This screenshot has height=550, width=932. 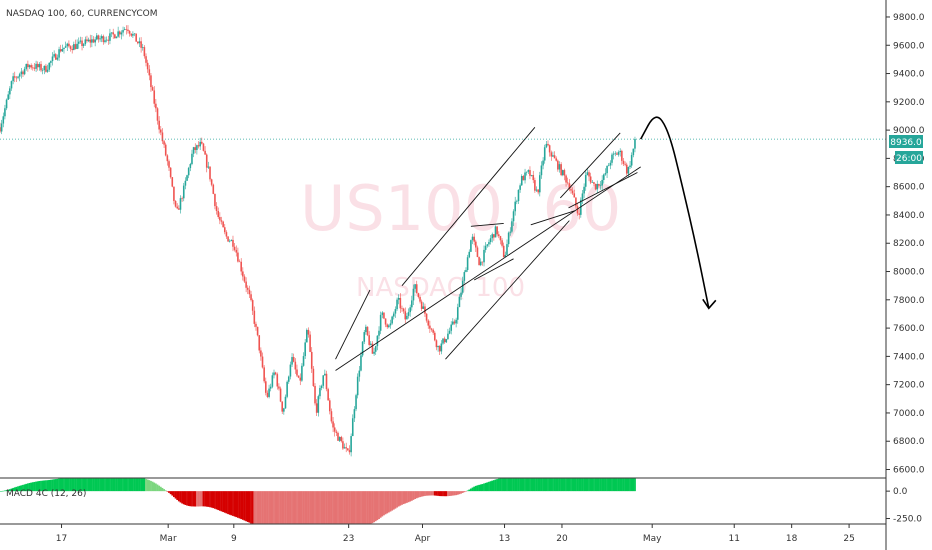 I want to click on macd-tick-label: -250.0, so click(x=907, y=520).